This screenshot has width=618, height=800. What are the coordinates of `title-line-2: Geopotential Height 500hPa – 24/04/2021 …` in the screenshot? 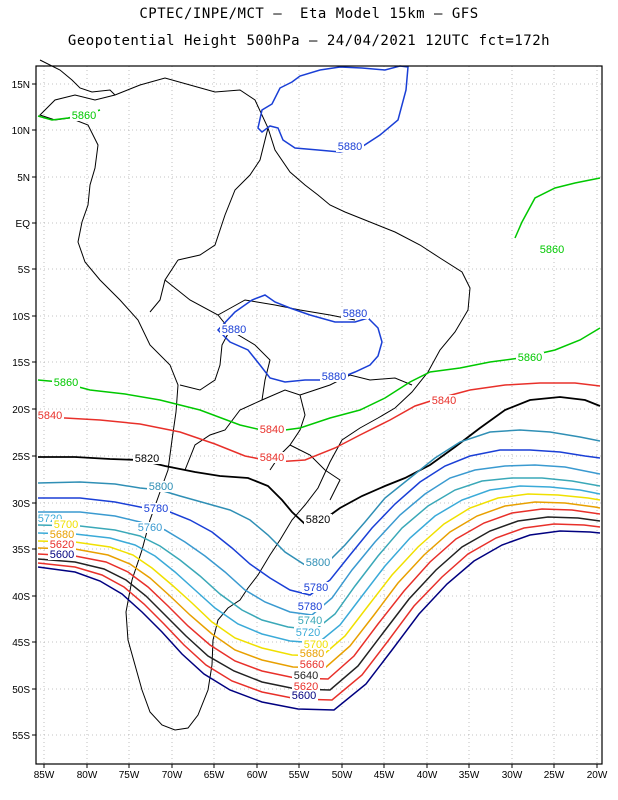 It's located at (309, 41).